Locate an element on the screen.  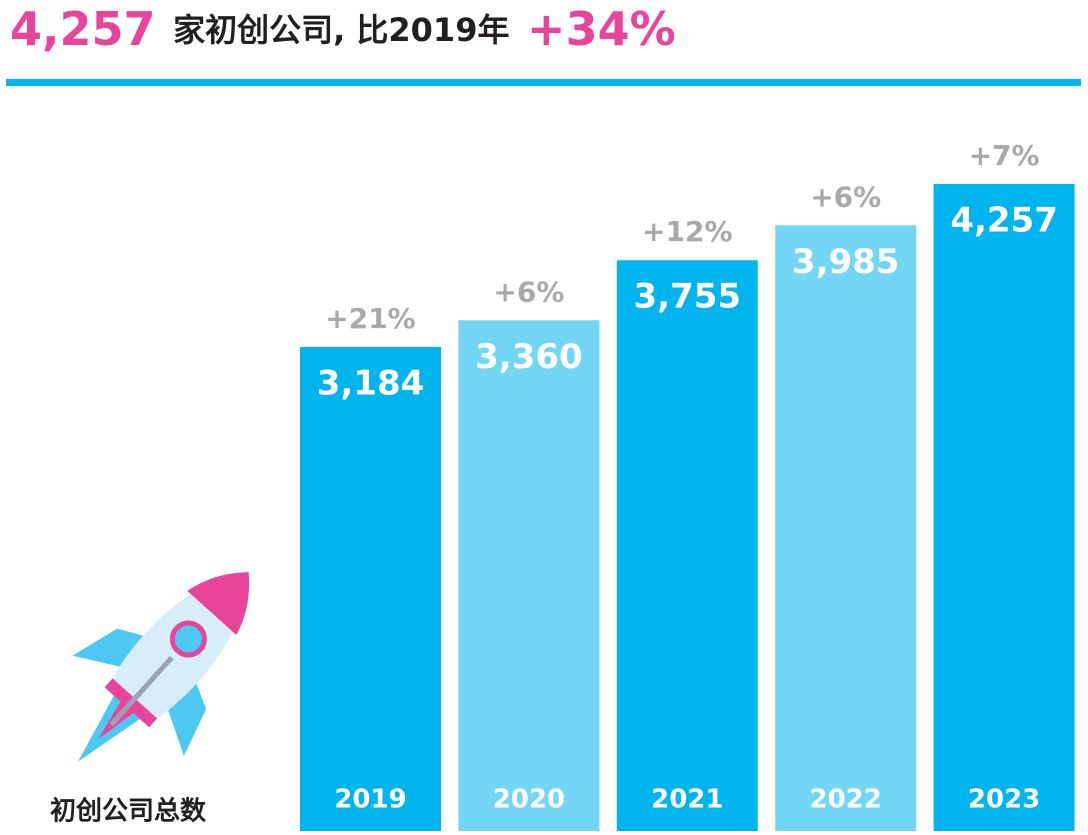
chart-title: 4,257 家初创公司, 比2019年 +34% is located at coordinates (343, 29).